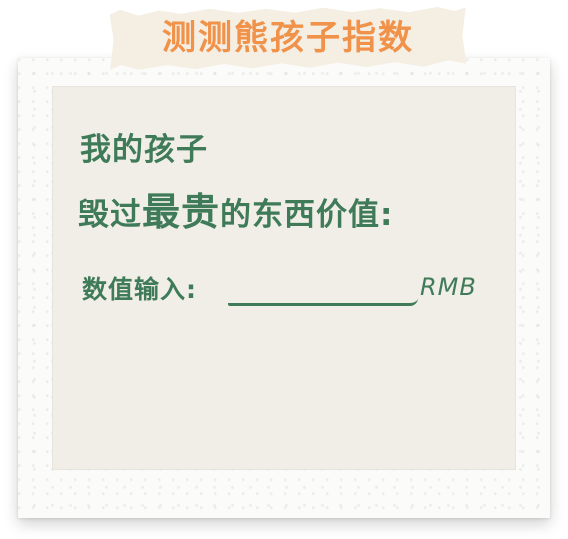 The image size is (568, 539). Describe the element at coordinates (144, 150) in the screenshot. I see `question-line-1: 我的孩子` at that location.